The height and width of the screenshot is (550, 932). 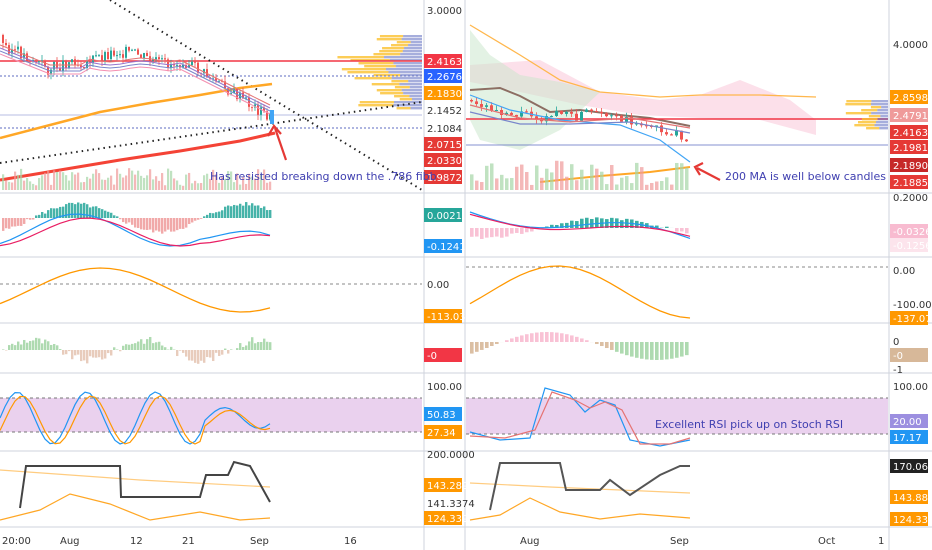 What do you see at coordinates (907, 422) in the screenshot?
I see `right-stoch-label: 20.00` at bounding box center [907, 422].